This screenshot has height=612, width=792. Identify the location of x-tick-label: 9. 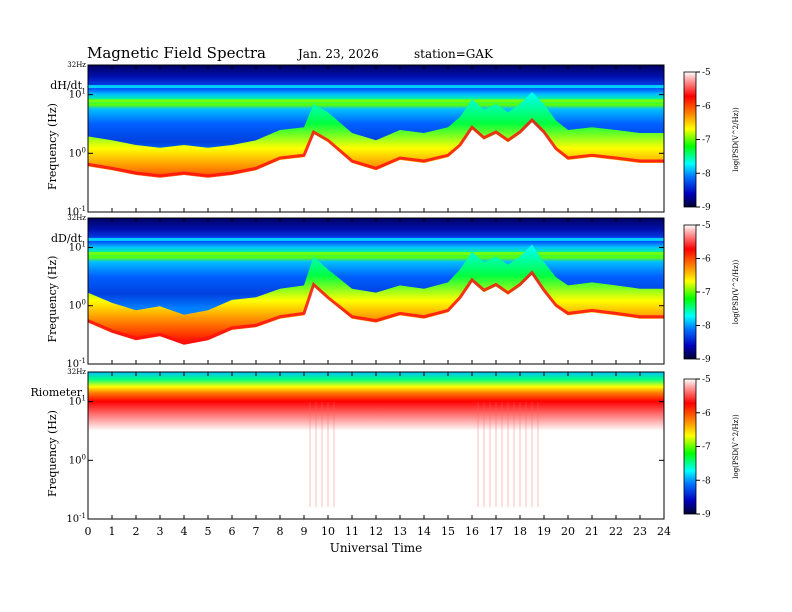
(304, 531).